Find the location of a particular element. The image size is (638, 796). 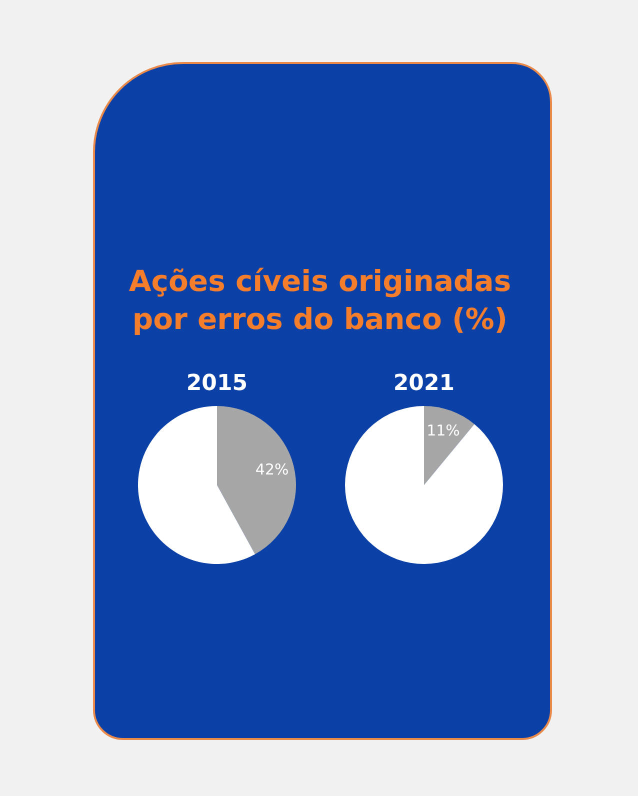

data-label: 11% is located at coordinates (443, 430).